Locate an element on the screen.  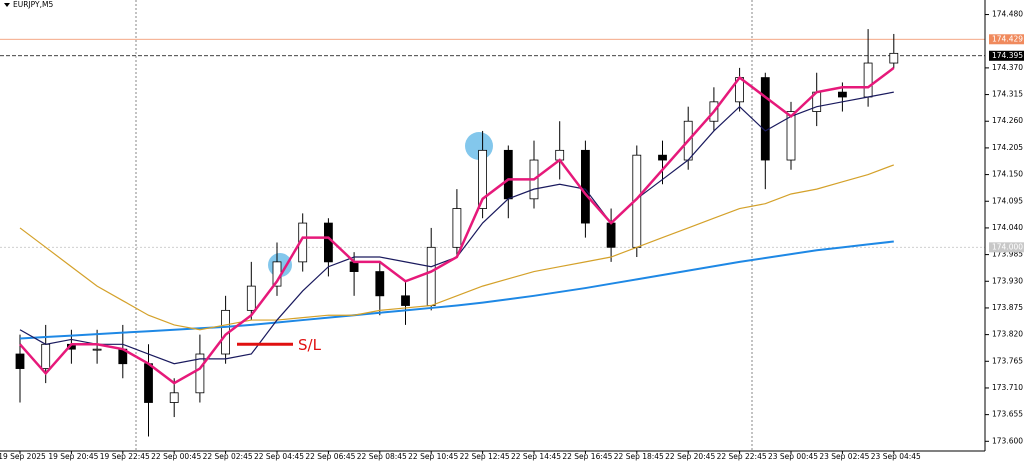
y-tick-label: 173.820 is located at coordinates (1007, 334).